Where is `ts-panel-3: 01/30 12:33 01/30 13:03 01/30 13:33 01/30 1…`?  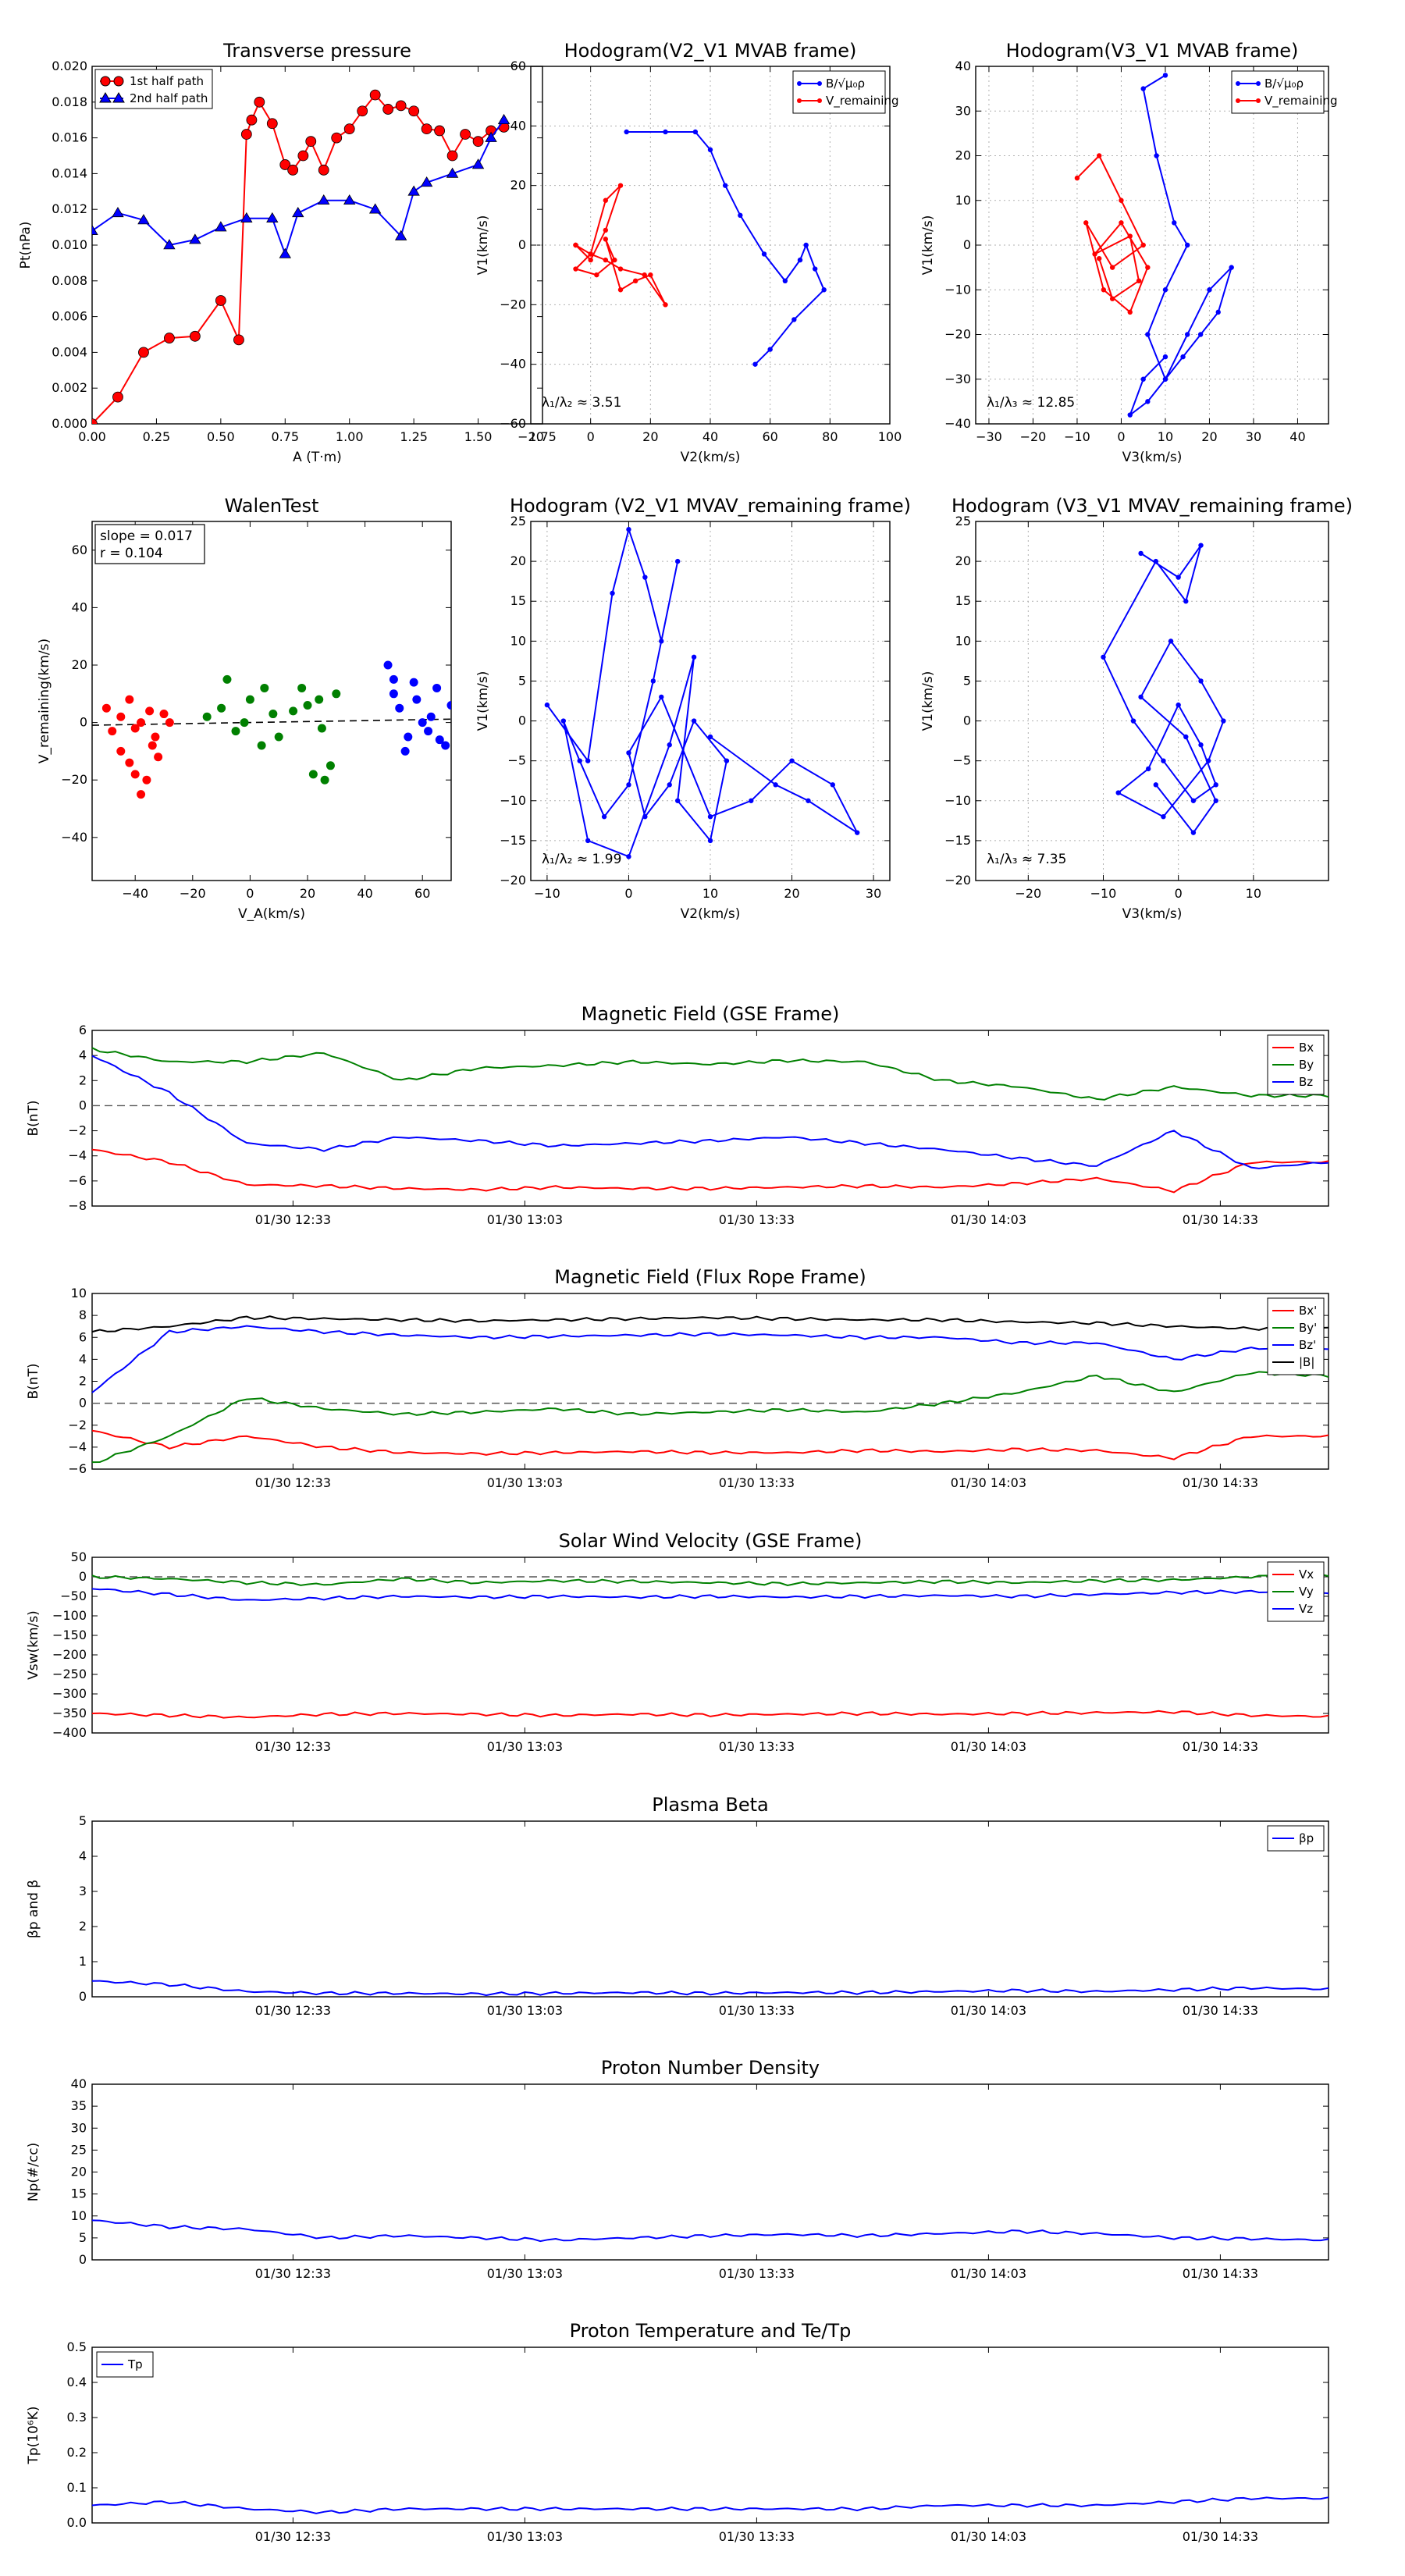
ts-panel-3: 01/30 12:33 01/30 13:03 01/30 13:33 01/30 1… is located at coordinates (678, 1642).